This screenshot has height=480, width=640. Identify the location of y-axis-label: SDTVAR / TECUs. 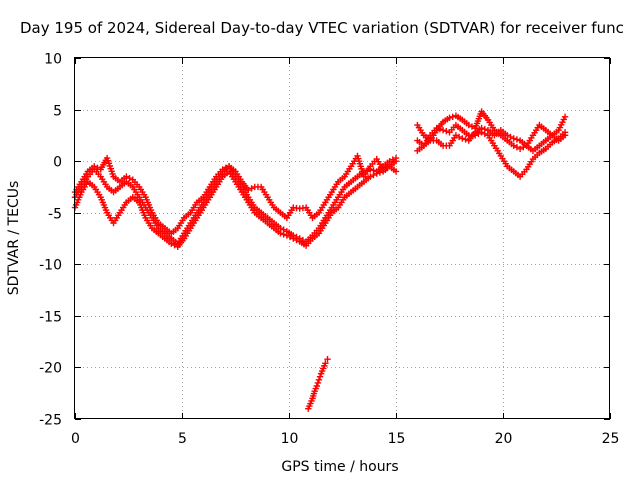
(14, 238).